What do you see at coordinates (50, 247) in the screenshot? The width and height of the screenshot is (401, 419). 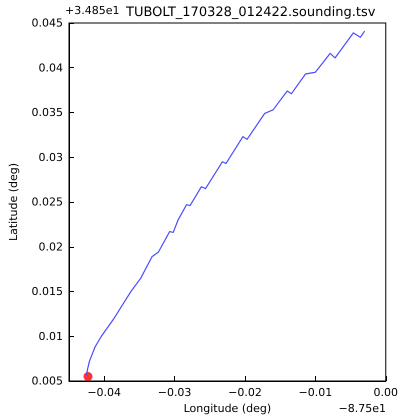 I see `y-tick-label: 0.02` at bounding box center [50, 247].